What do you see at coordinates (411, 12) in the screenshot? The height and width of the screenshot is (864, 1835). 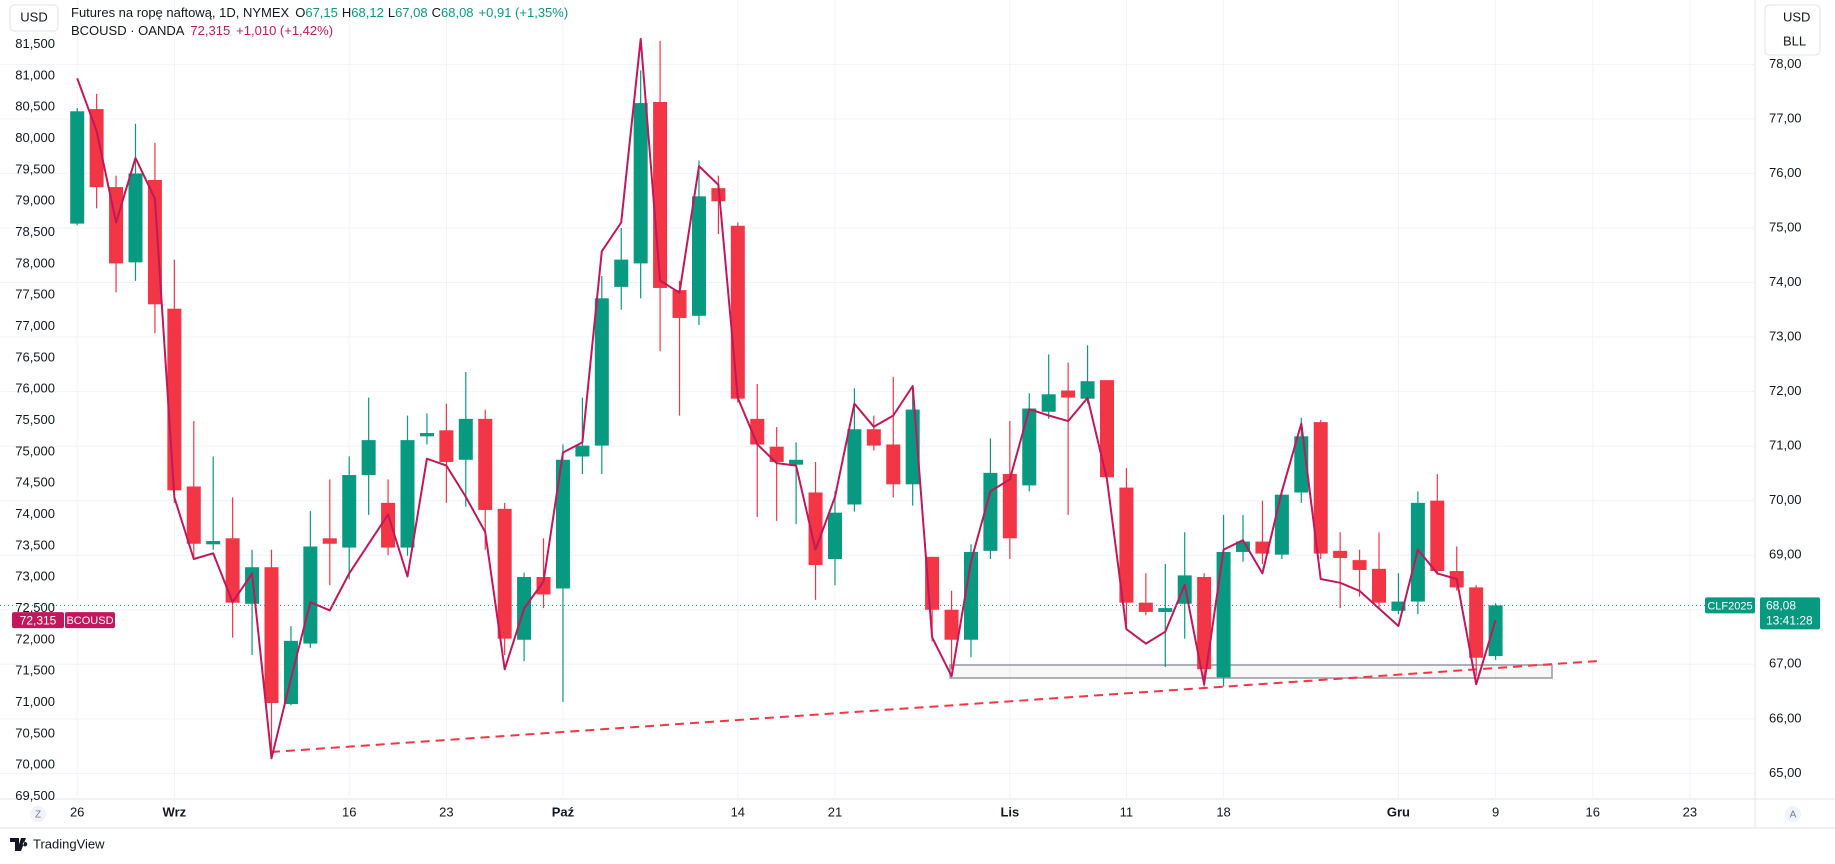 I see `legend-value: 67,08` at bounding box center [411, 12].